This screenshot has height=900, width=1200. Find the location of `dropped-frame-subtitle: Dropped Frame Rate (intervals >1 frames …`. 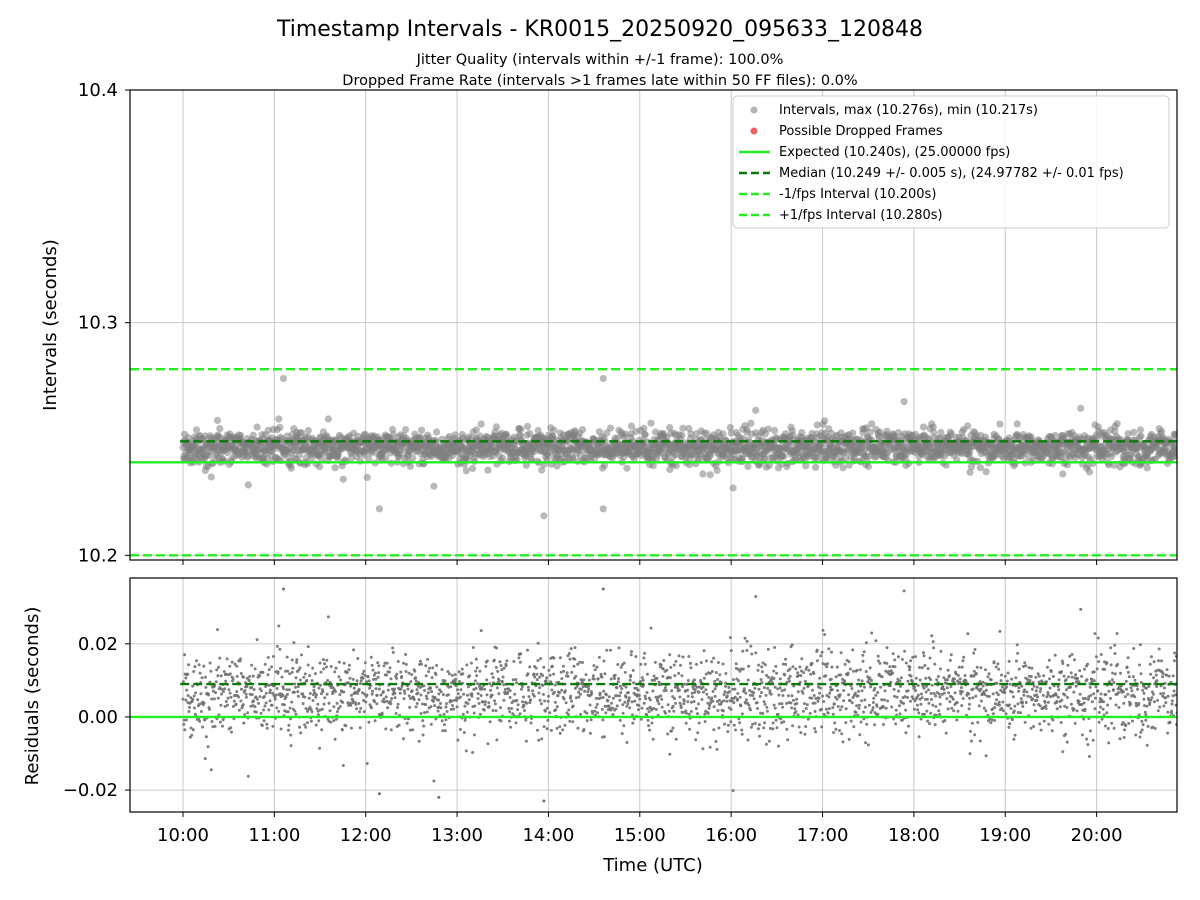

dropped-frame-subtitle: Dropped Frame Rate (intervals >1 frames … is located at coordinates (599, 81).